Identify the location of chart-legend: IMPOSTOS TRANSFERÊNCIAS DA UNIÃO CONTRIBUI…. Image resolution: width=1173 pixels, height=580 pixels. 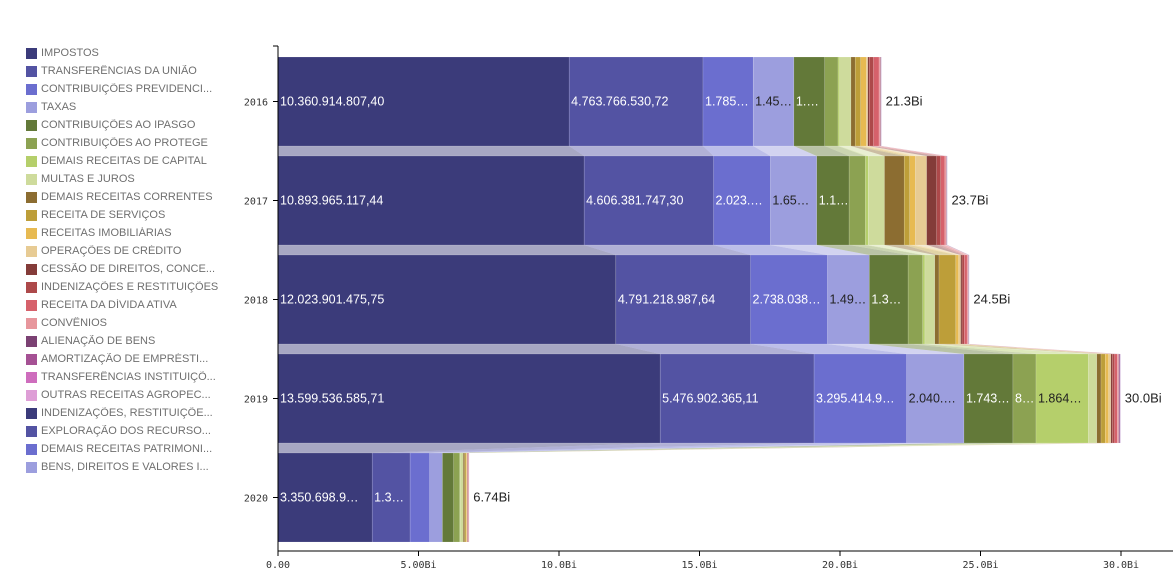
(126, 260).